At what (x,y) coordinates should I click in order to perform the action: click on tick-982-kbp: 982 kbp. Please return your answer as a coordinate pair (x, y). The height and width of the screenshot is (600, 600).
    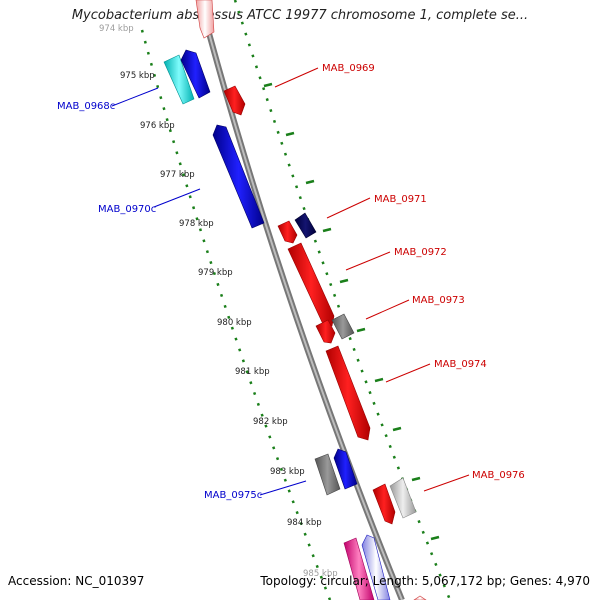
    Looking at the image, I should click on (270, 422).